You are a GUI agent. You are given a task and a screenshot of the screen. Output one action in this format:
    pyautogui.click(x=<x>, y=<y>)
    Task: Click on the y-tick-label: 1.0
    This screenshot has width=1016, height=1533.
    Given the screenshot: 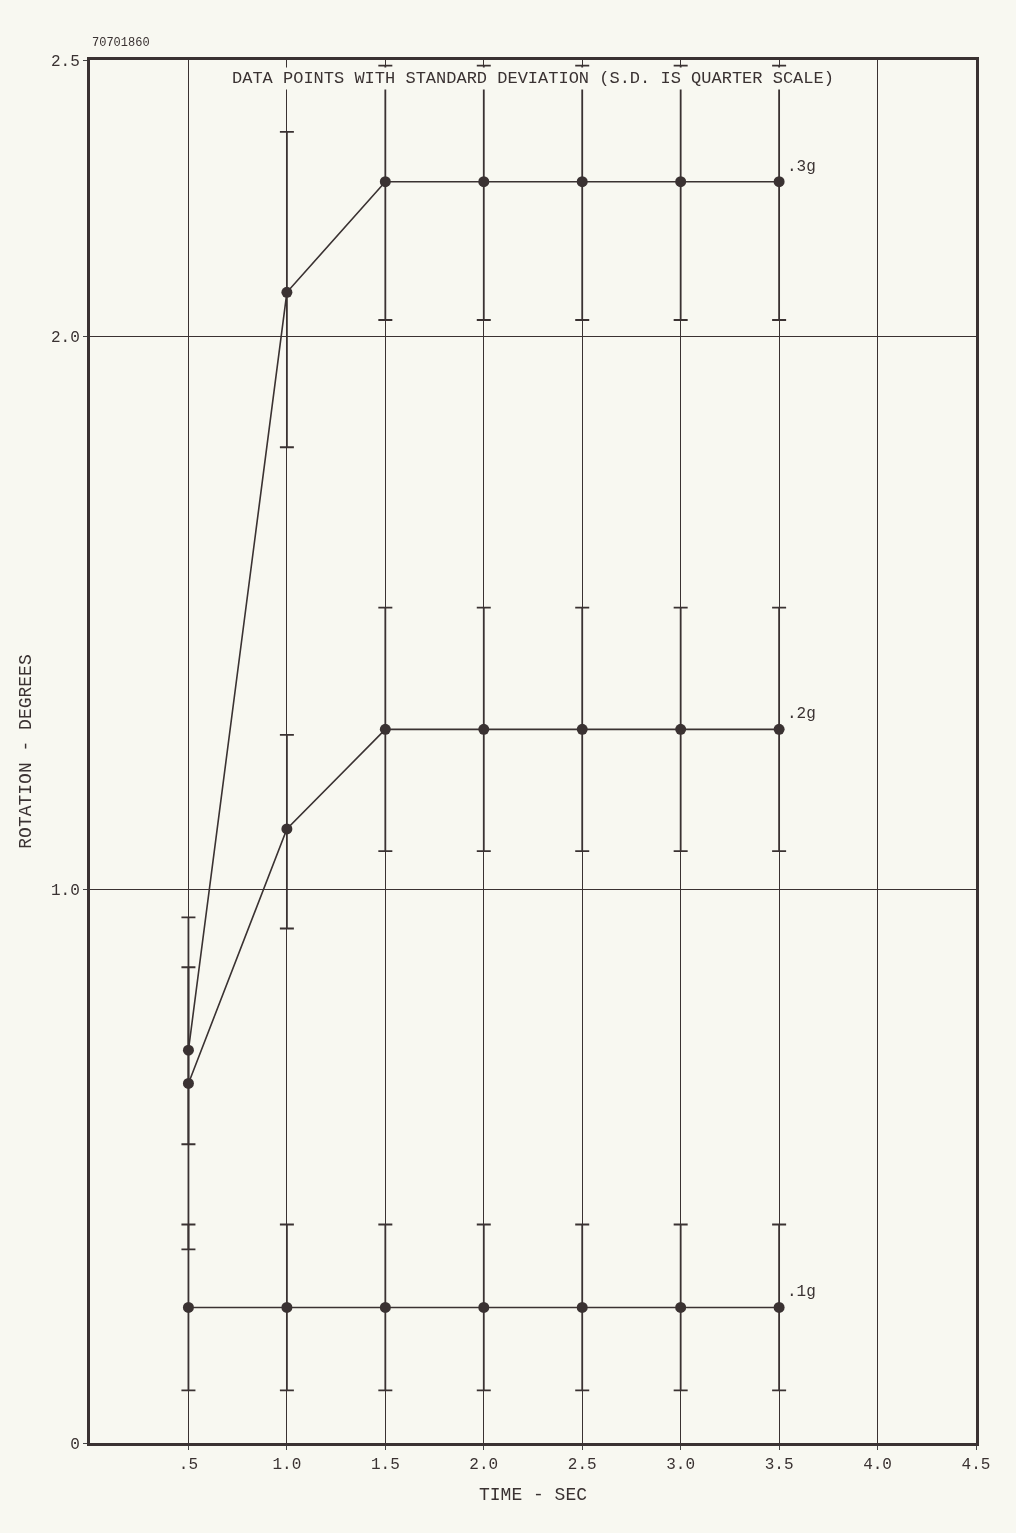 What is the action you would take?
    pyautogui.click(x=65, y=891)
    